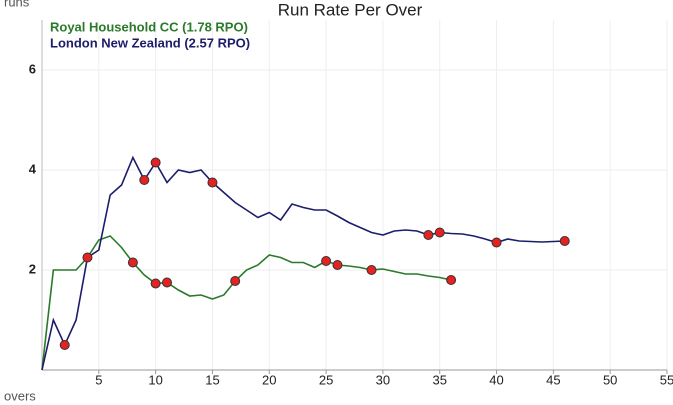 This screenshot has height=405, width=673. I want to click on x-tick-label: 35, so click(439, 379).